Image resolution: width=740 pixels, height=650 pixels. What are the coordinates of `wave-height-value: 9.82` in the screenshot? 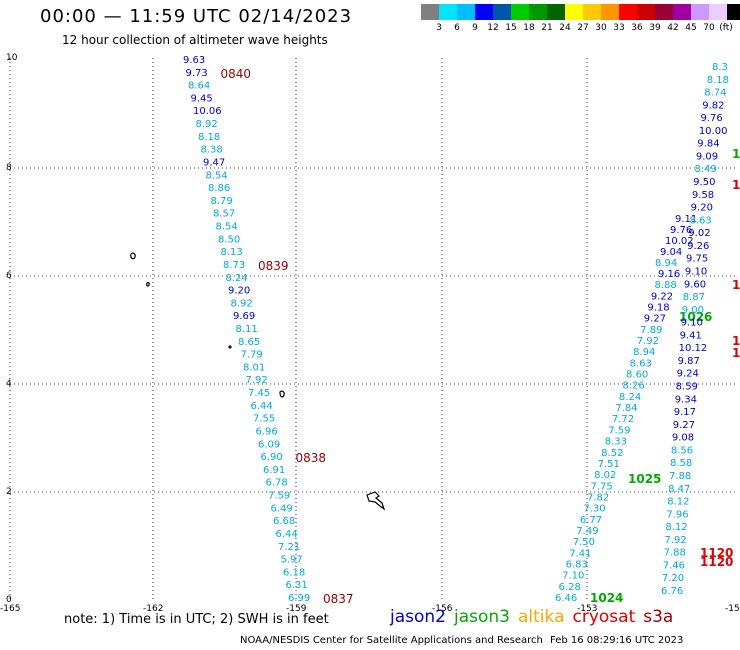 It's located at (713, 105).